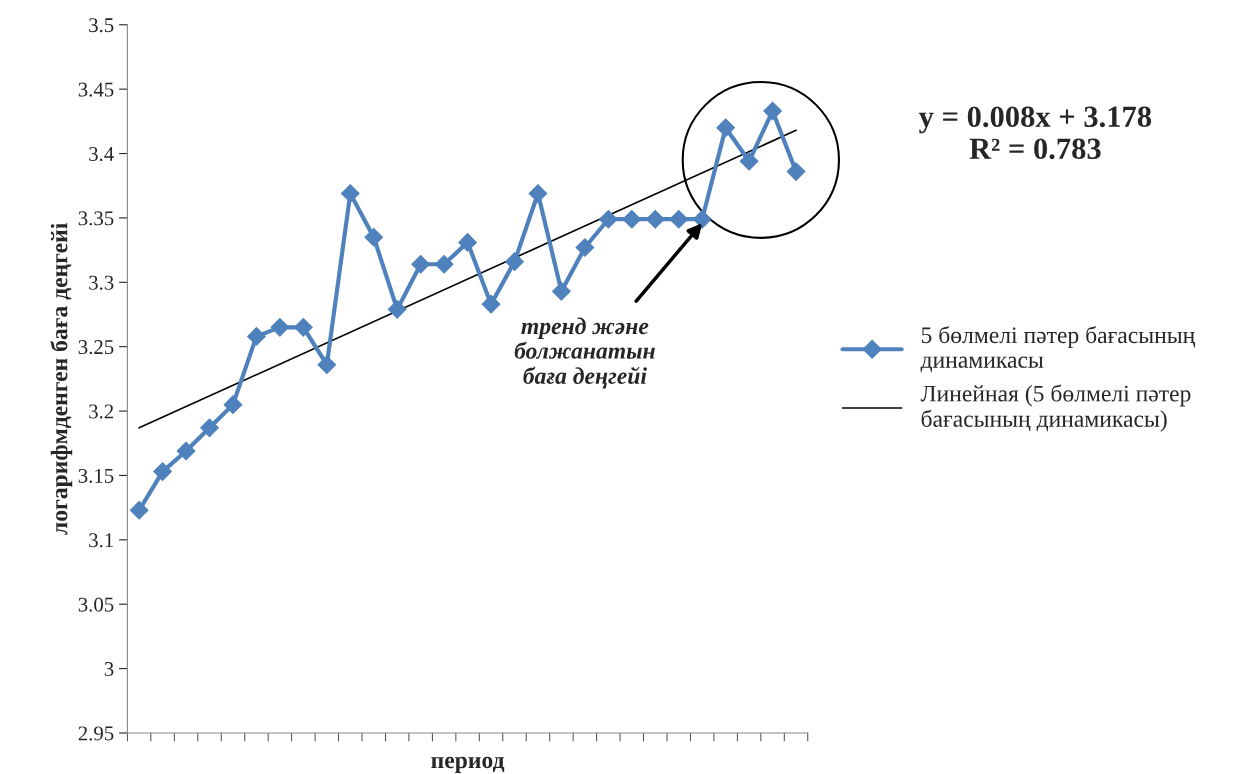  I want to click on y-axis-title: логарифмденген баға деңгейі, so click(61, 379).